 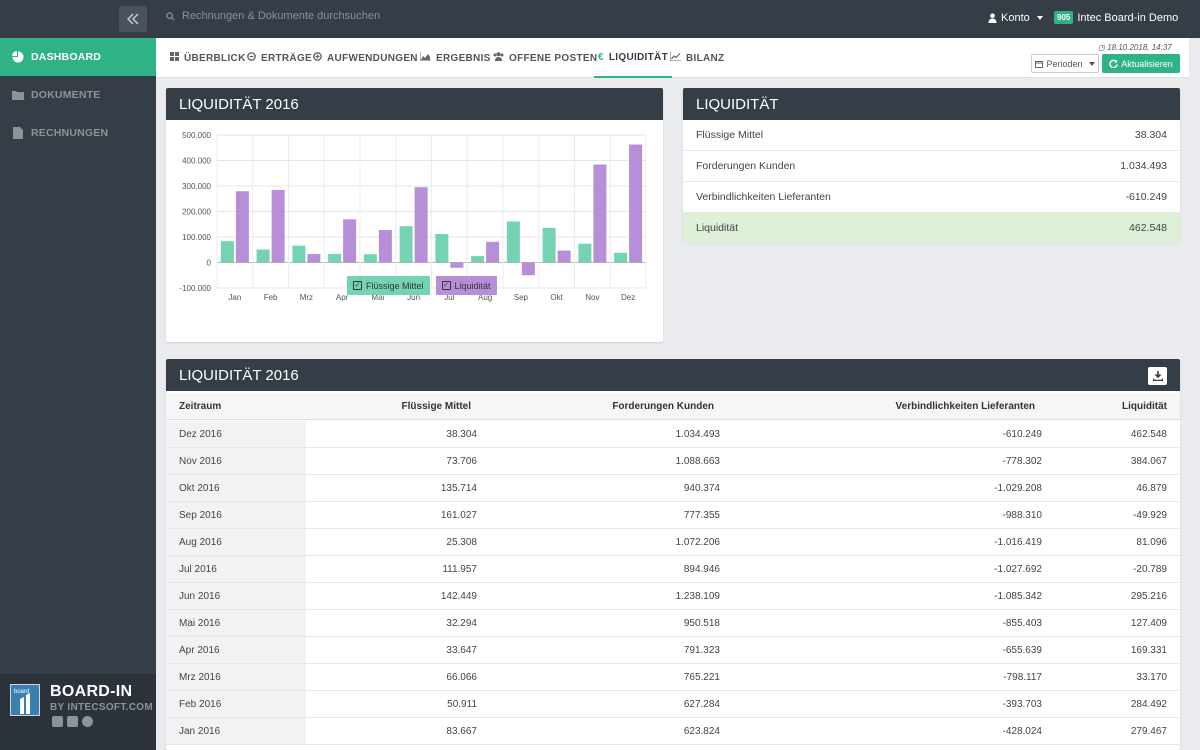 I want to click on table-cell: Mrz 2016, so click(x=236, y=677).